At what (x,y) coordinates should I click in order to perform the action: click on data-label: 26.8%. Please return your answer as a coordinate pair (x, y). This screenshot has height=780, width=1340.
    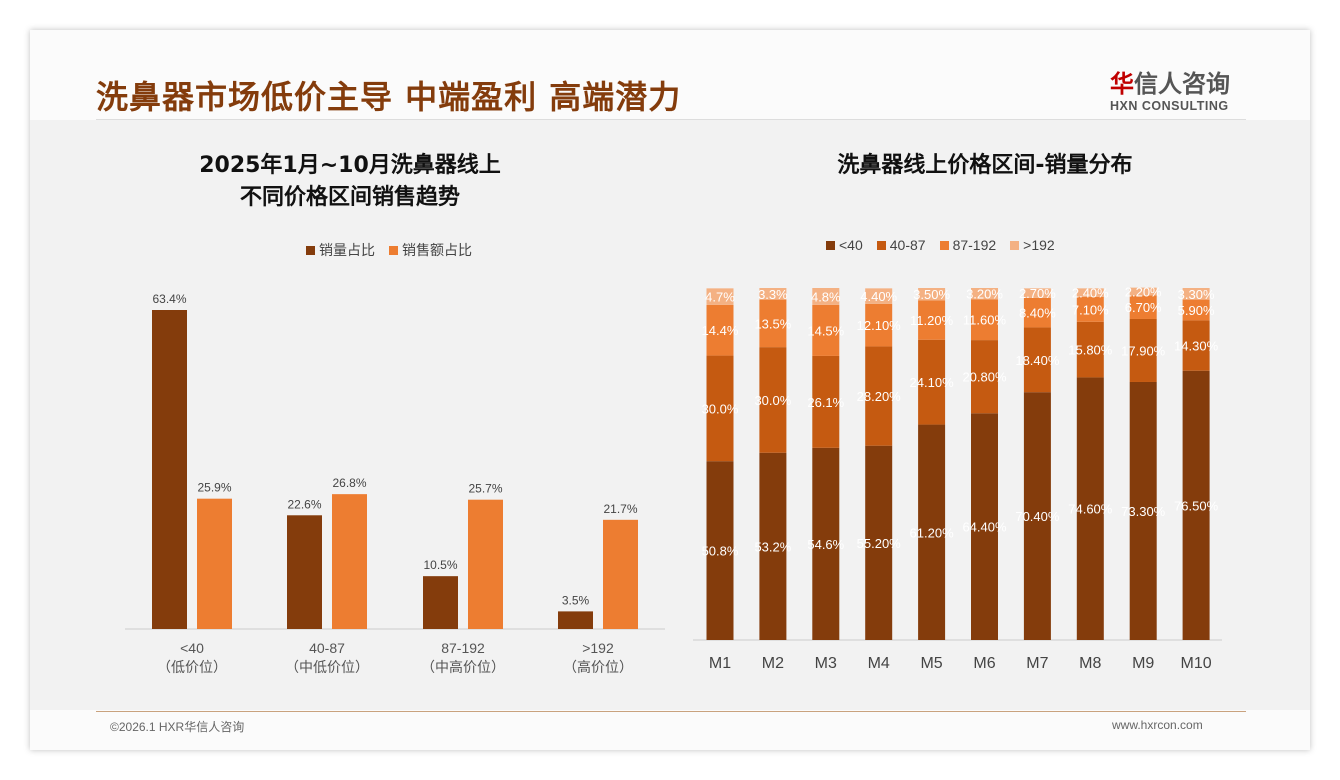
    Looking at the image, I should click on (349, 483).